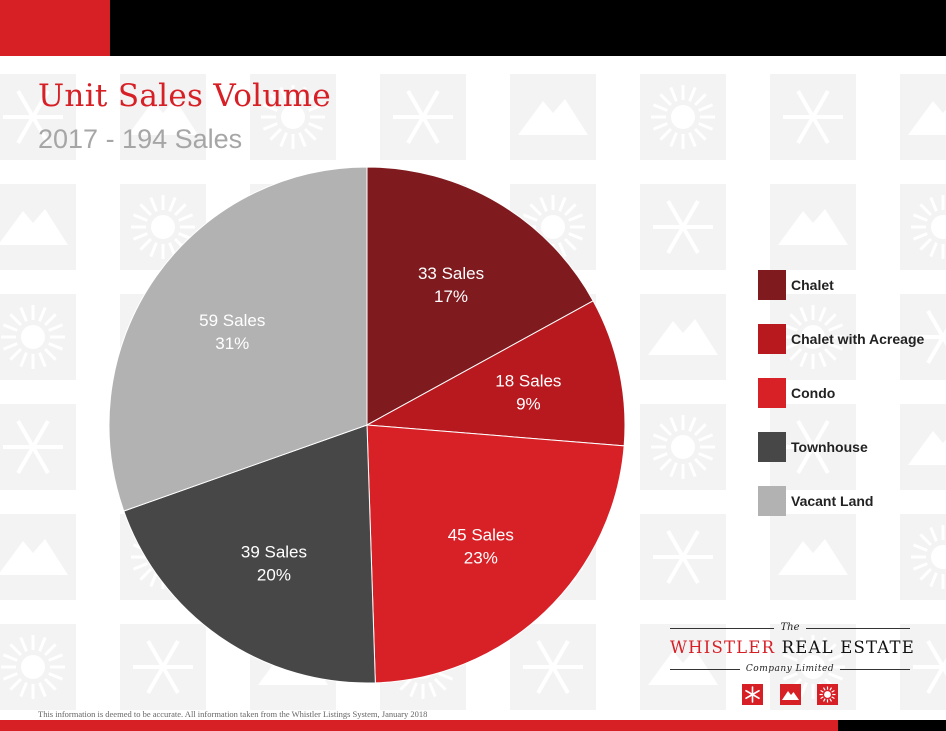 This screenshot has width=946, height=731. I want to click on header-bar, so click(473, 28).